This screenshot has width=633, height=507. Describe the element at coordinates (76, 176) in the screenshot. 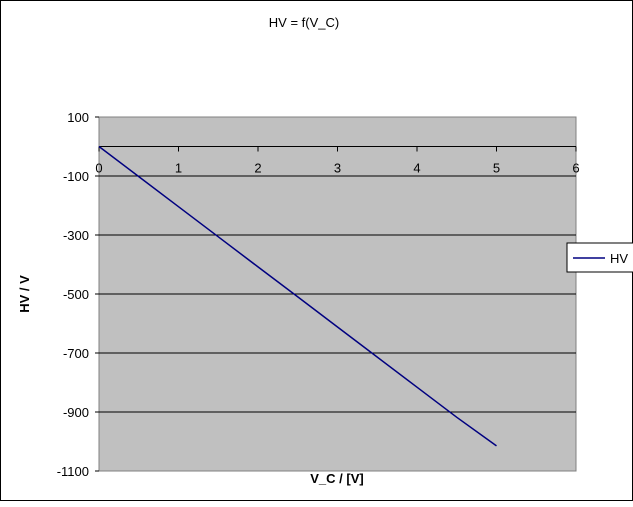

I see `y-tick-label: -100` at that location.